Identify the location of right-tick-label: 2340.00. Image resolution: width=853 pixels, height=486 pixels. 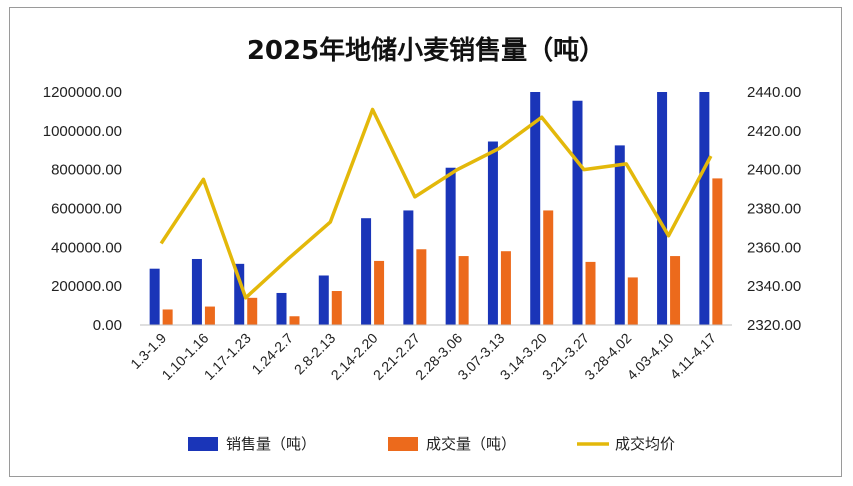
(774, 286).